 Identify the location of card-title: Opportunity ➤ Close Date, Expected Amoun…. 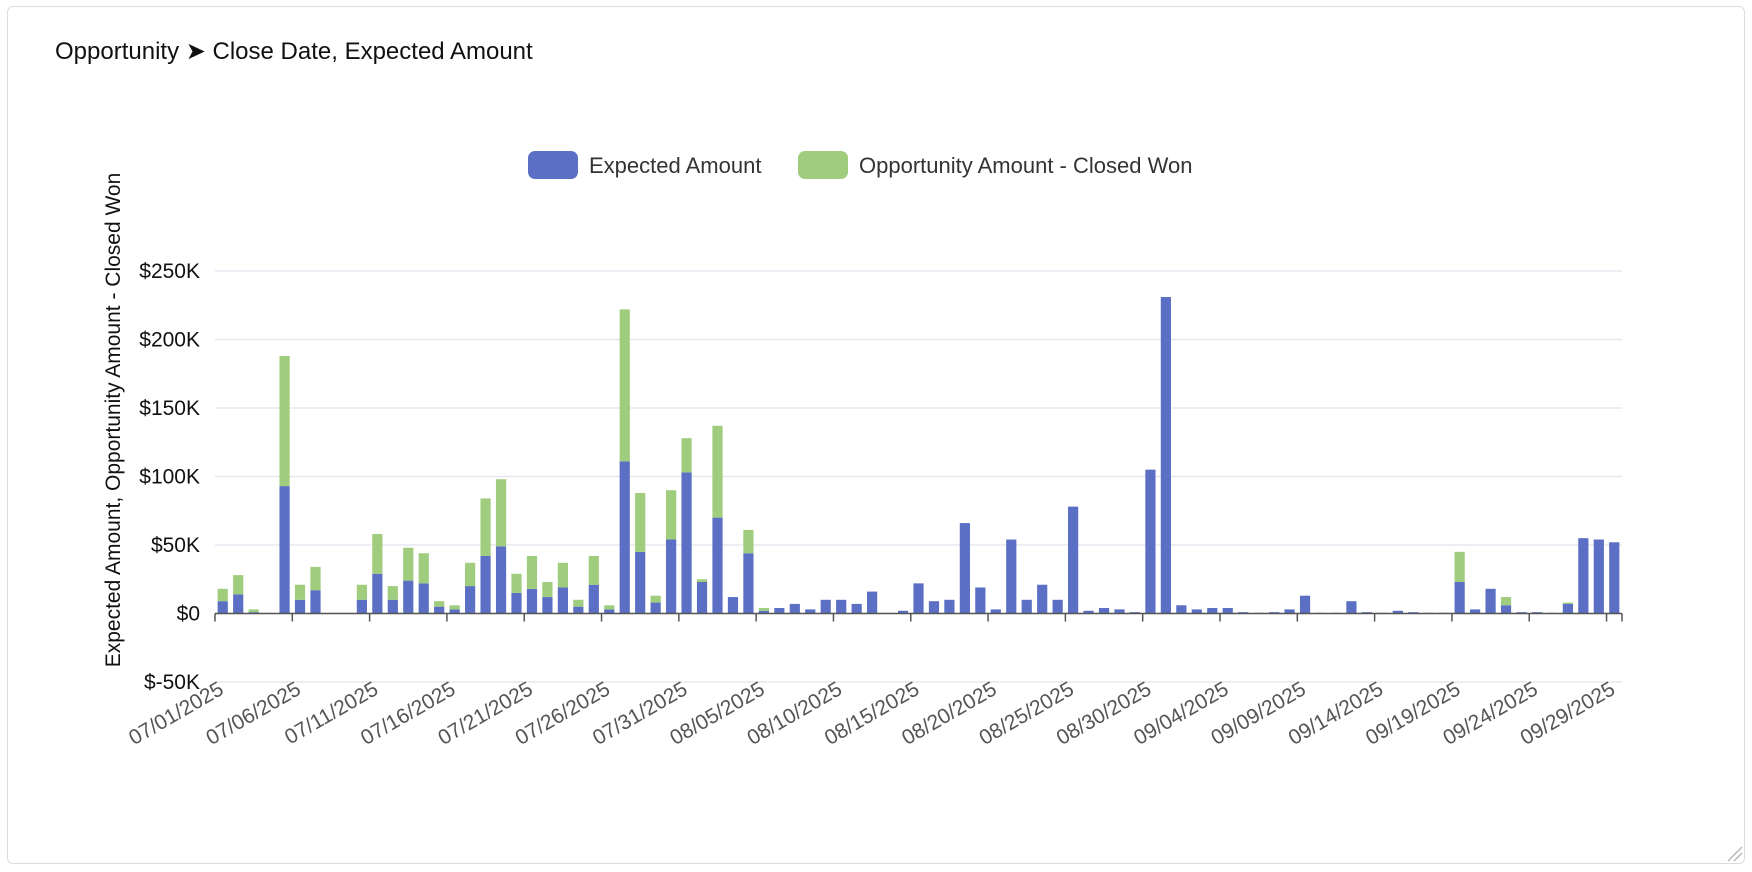
(294, 51).